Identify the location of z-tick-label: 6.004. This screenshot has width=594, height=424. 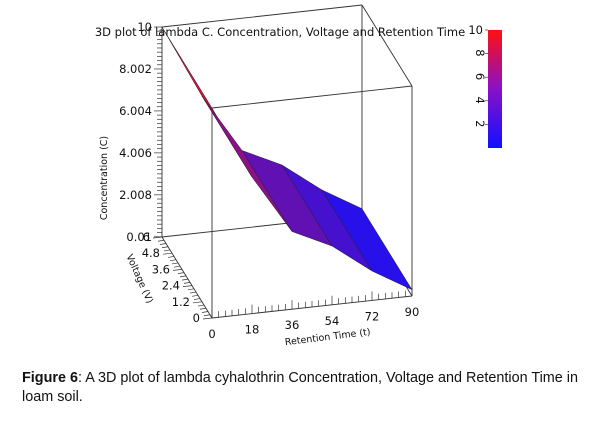
(135, 111).